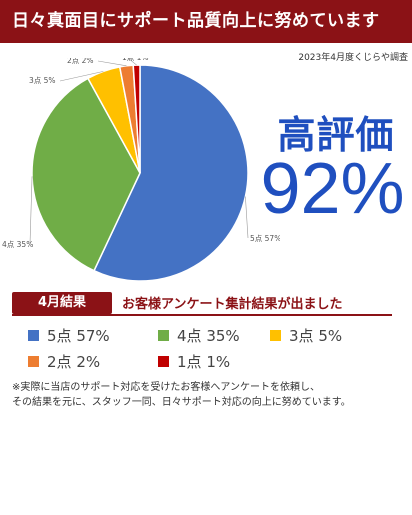  I want to click on legend-item-5: 5点 57%, so click(69, 335).